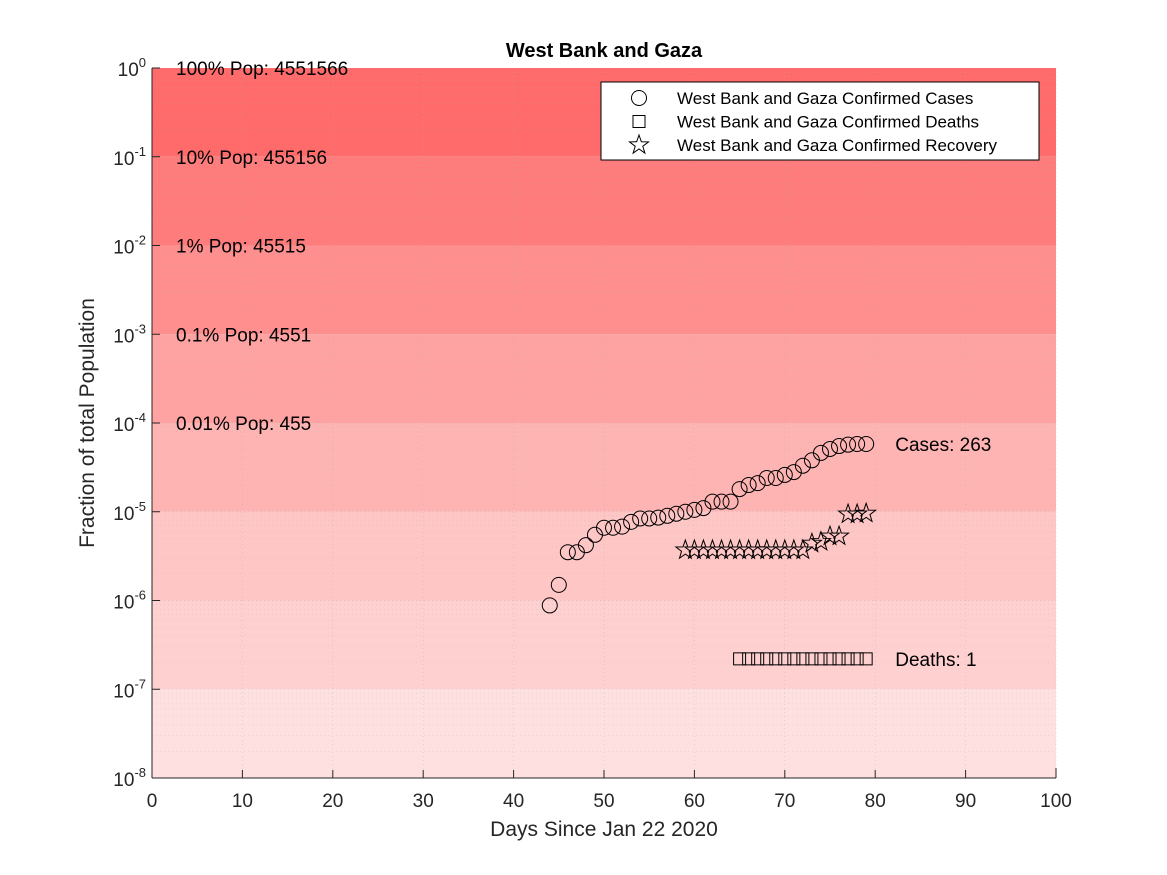  What do you see at coordinates (639, 98) in the screenshot?
I see `legend-circle-marker` at bounding box center [639, 98].